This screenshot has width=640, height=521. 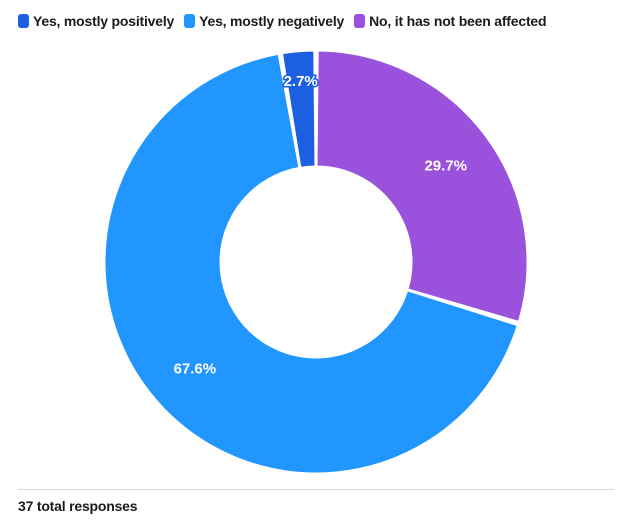 I want to click on slice-label-positive: 2.7%, so click(x=301, y=81).